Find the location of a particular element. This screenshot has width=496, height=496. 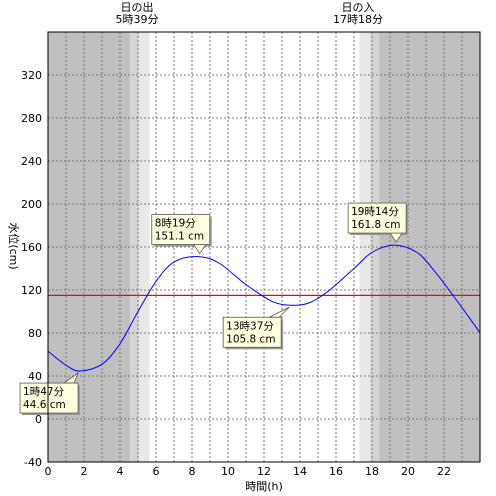

x-tick-label: 10 is located at coordinates (228, 471).